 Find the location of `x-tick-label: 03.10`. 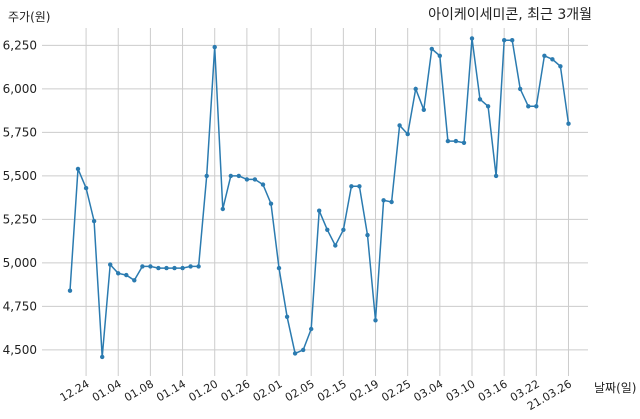

x-tick-label: 03.10 is located at coordinates (461, 390).